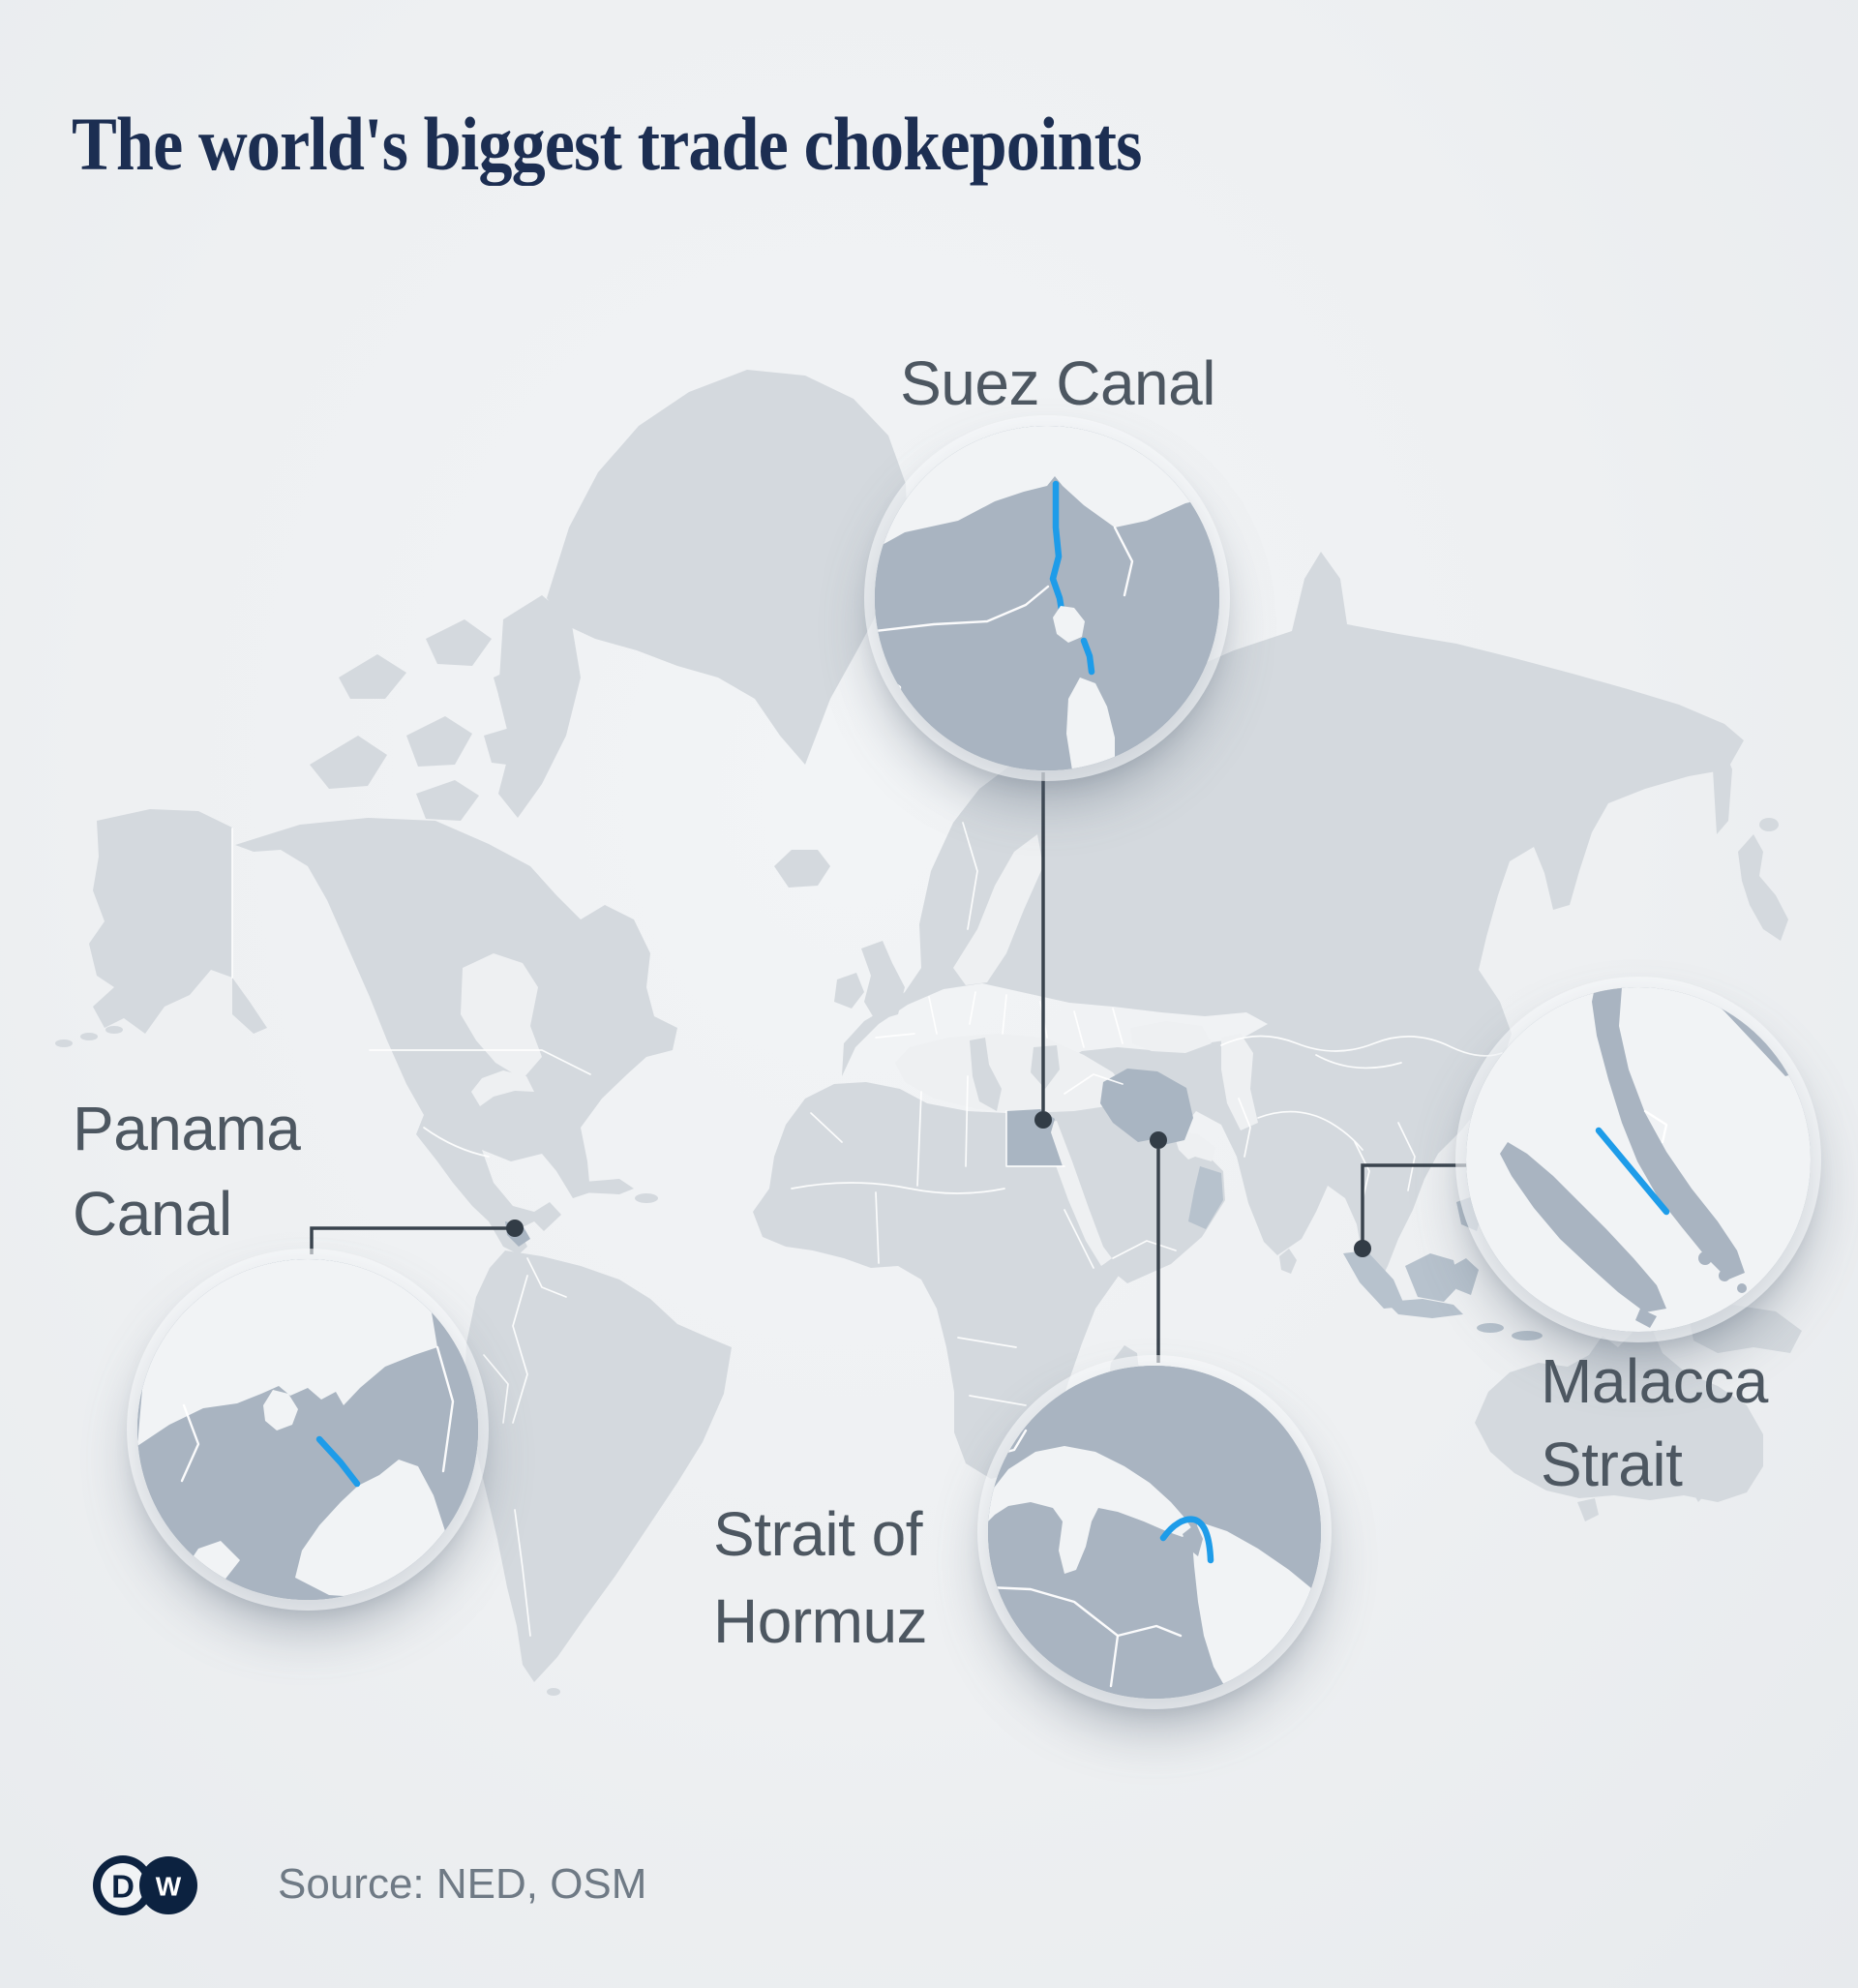  Describe the element at coordinates (169, 1887) in the screenshot. I see `svg-text: W` at that location.